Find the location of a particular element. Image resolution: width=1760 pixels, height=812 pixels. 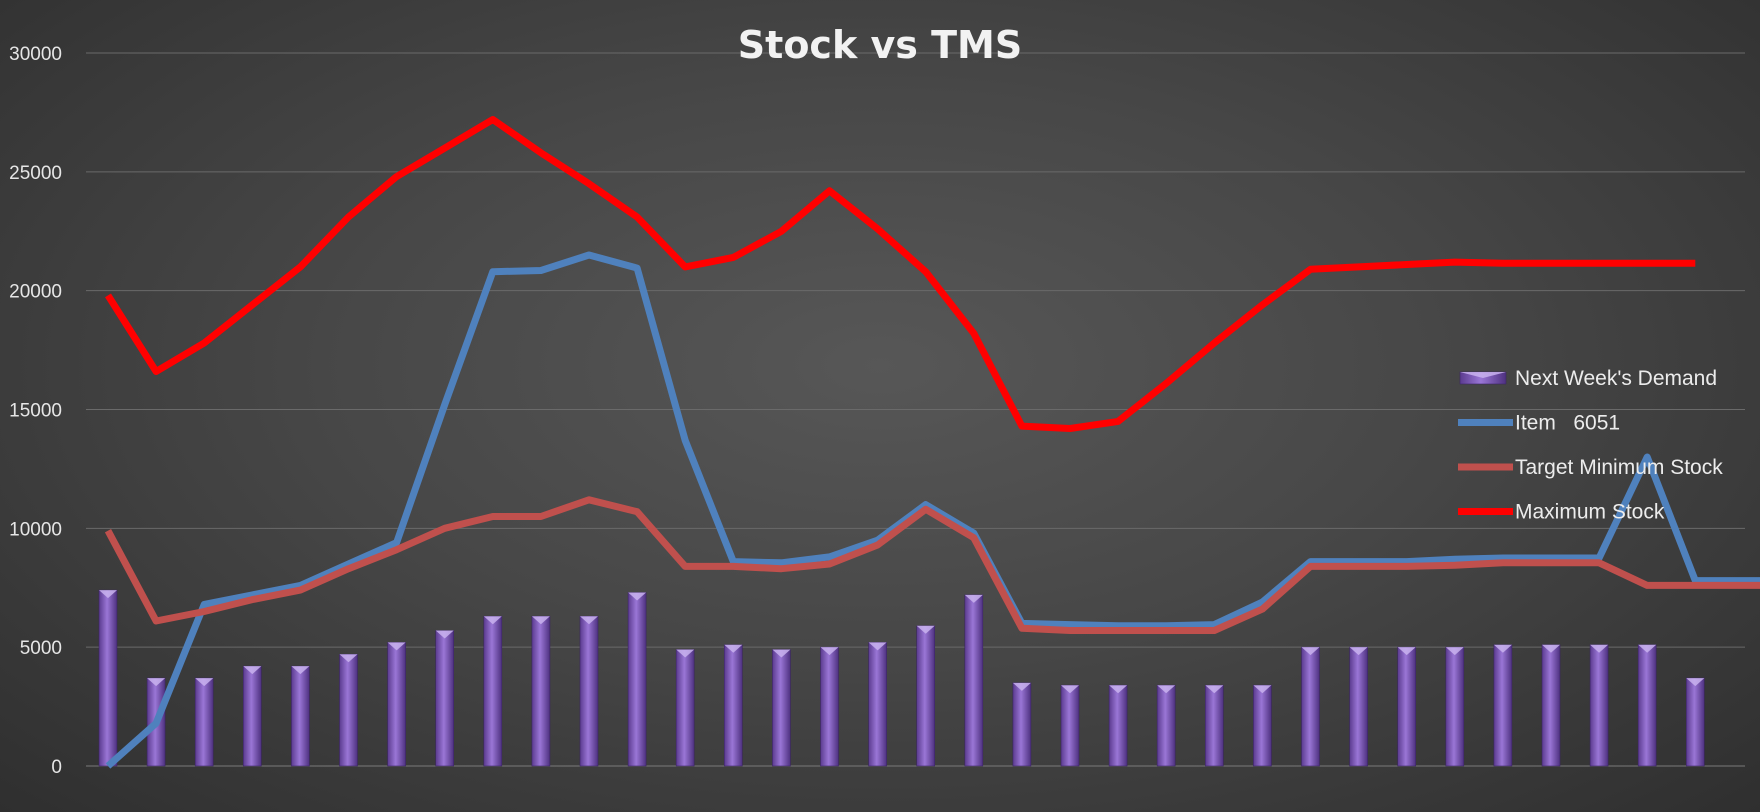

y-tick-label: 20000 is located at coordinates (35, 292).